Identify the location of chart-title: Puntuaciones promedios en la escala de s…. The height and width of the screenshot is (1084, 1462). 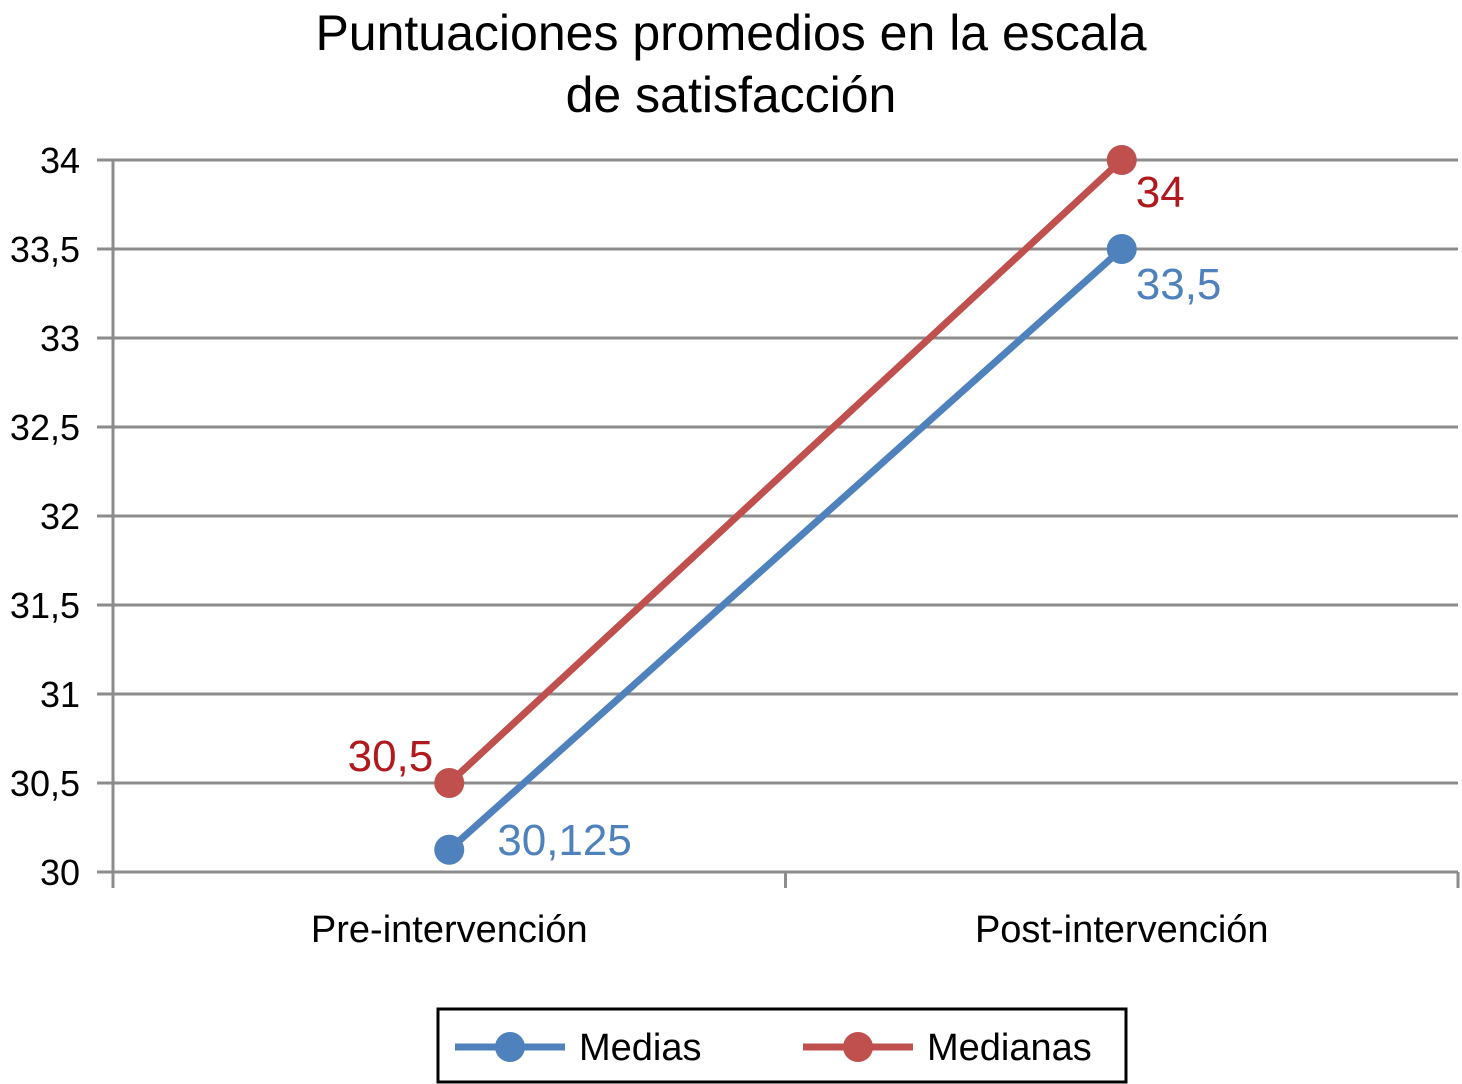
(731, 64).